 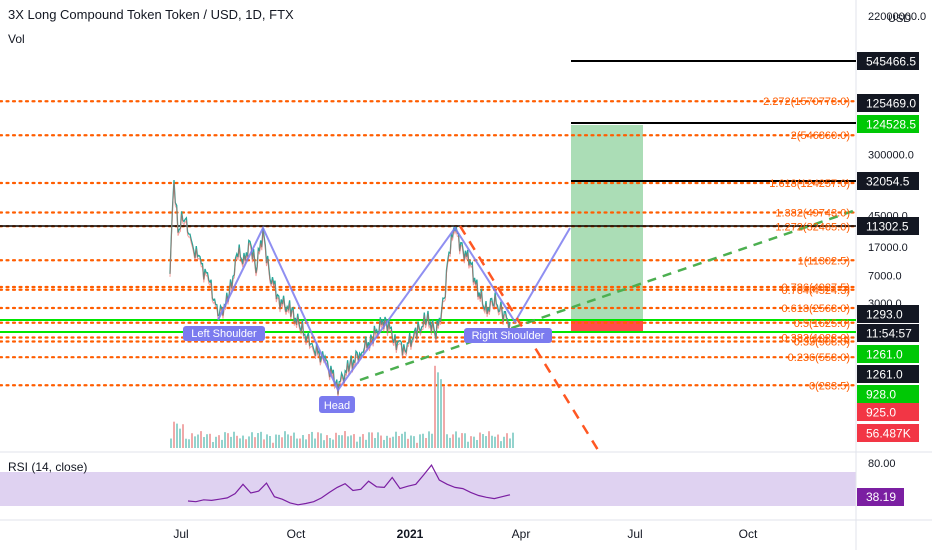 I want to click on fib-label-4: 1.272(32465.0), so click(x=812, y=227).